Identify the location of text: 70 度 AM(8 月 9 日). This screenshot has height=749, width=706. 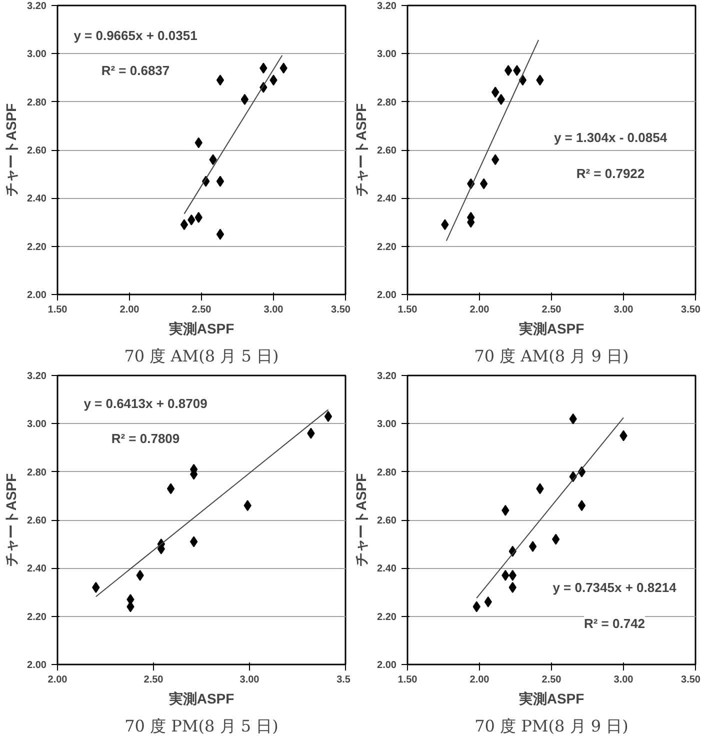
(551, 356).